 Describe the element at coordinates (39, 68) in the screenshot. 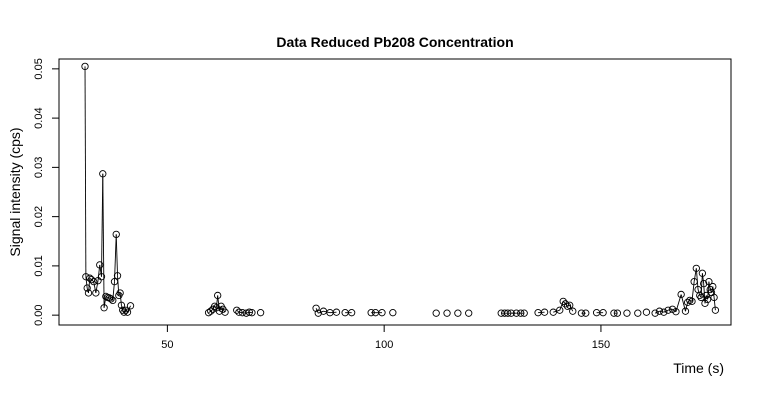

I see `y-tick-label: 0.05` at that location.